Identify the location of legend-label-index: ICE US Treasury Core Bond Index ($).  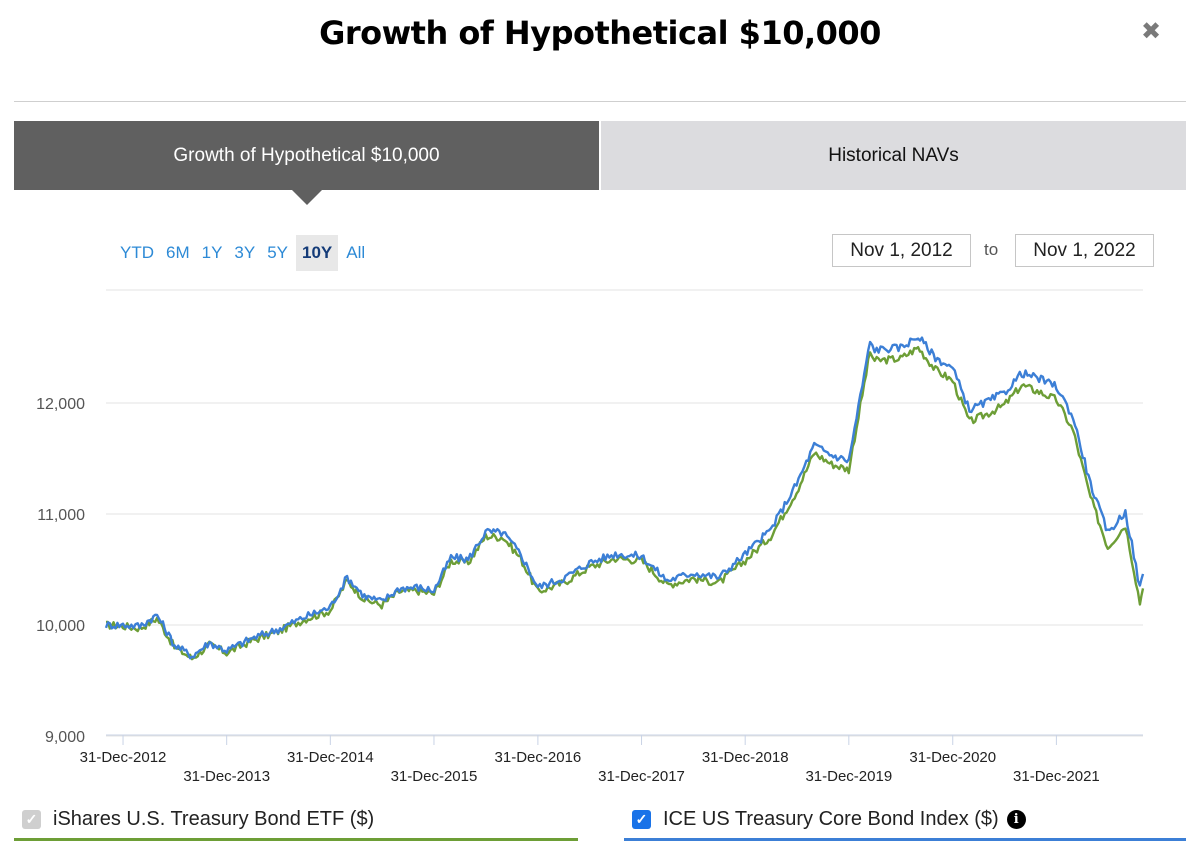
(831, 818).